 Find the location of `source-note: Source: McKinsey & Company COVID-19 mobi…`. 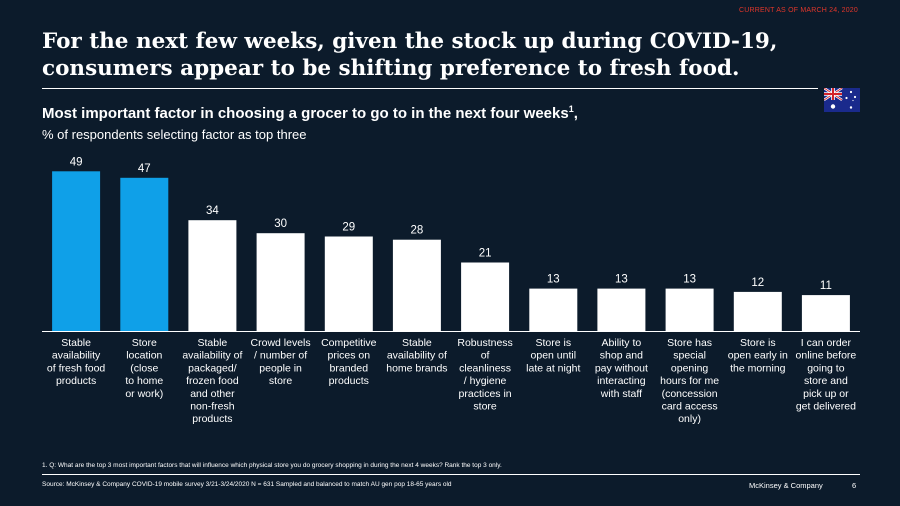

source-note: Source: McKinsey & Company COVID-19 mobi… is located at coordinates (247, 484).